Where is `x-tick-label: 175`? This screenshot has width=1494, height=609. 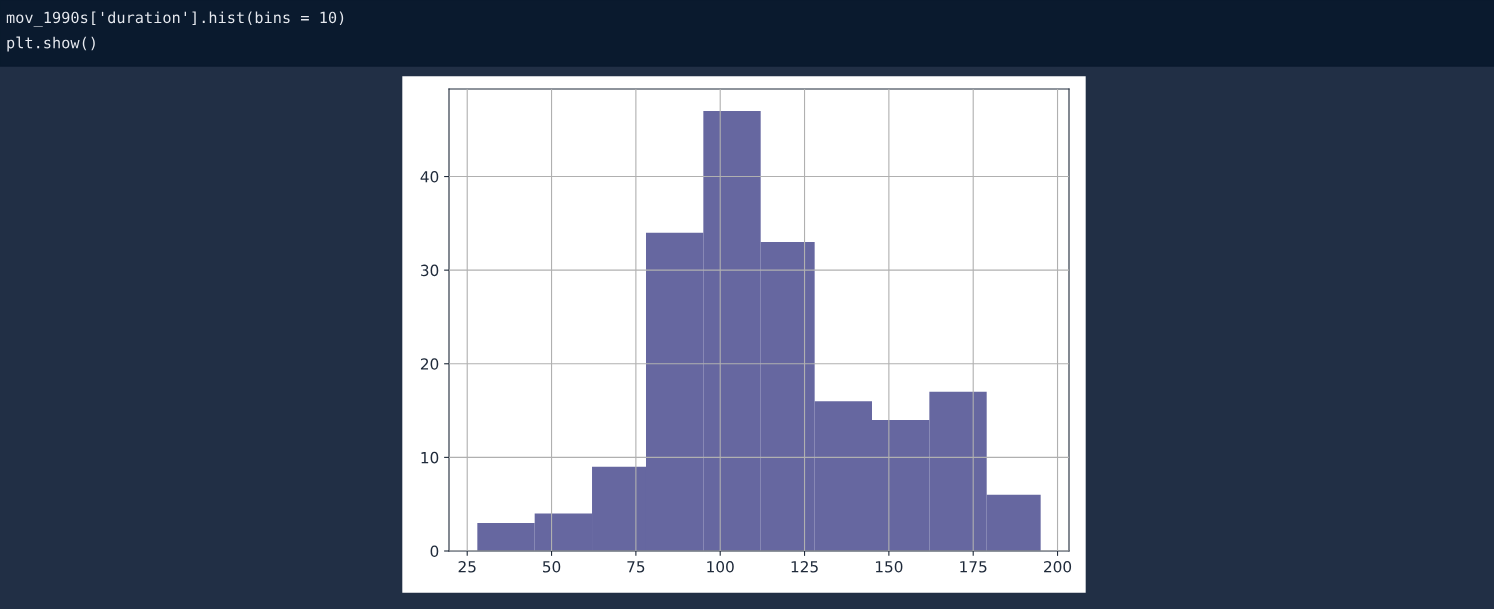
x-tick-label: 175 is located at coordinates (973, 567).